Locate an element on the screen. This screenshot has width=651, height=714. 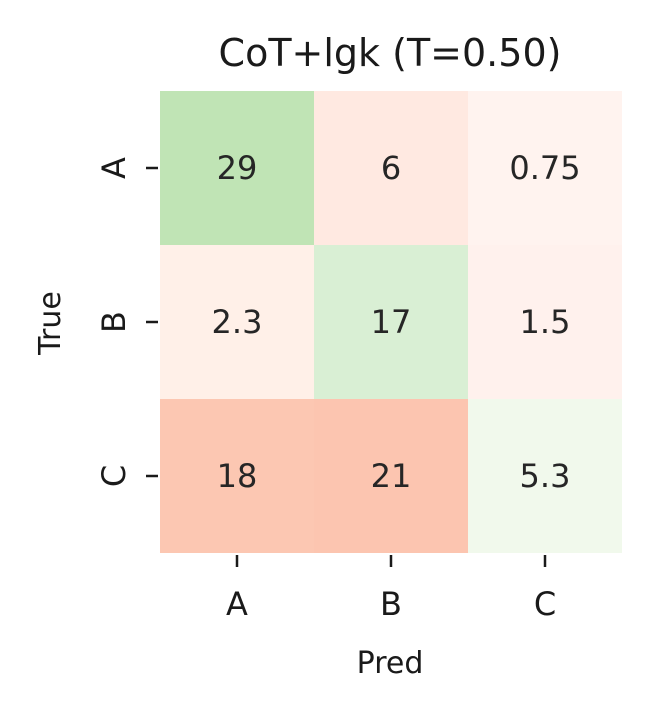
cell-value-label: 0.75 is located at coordinates (544, 168).